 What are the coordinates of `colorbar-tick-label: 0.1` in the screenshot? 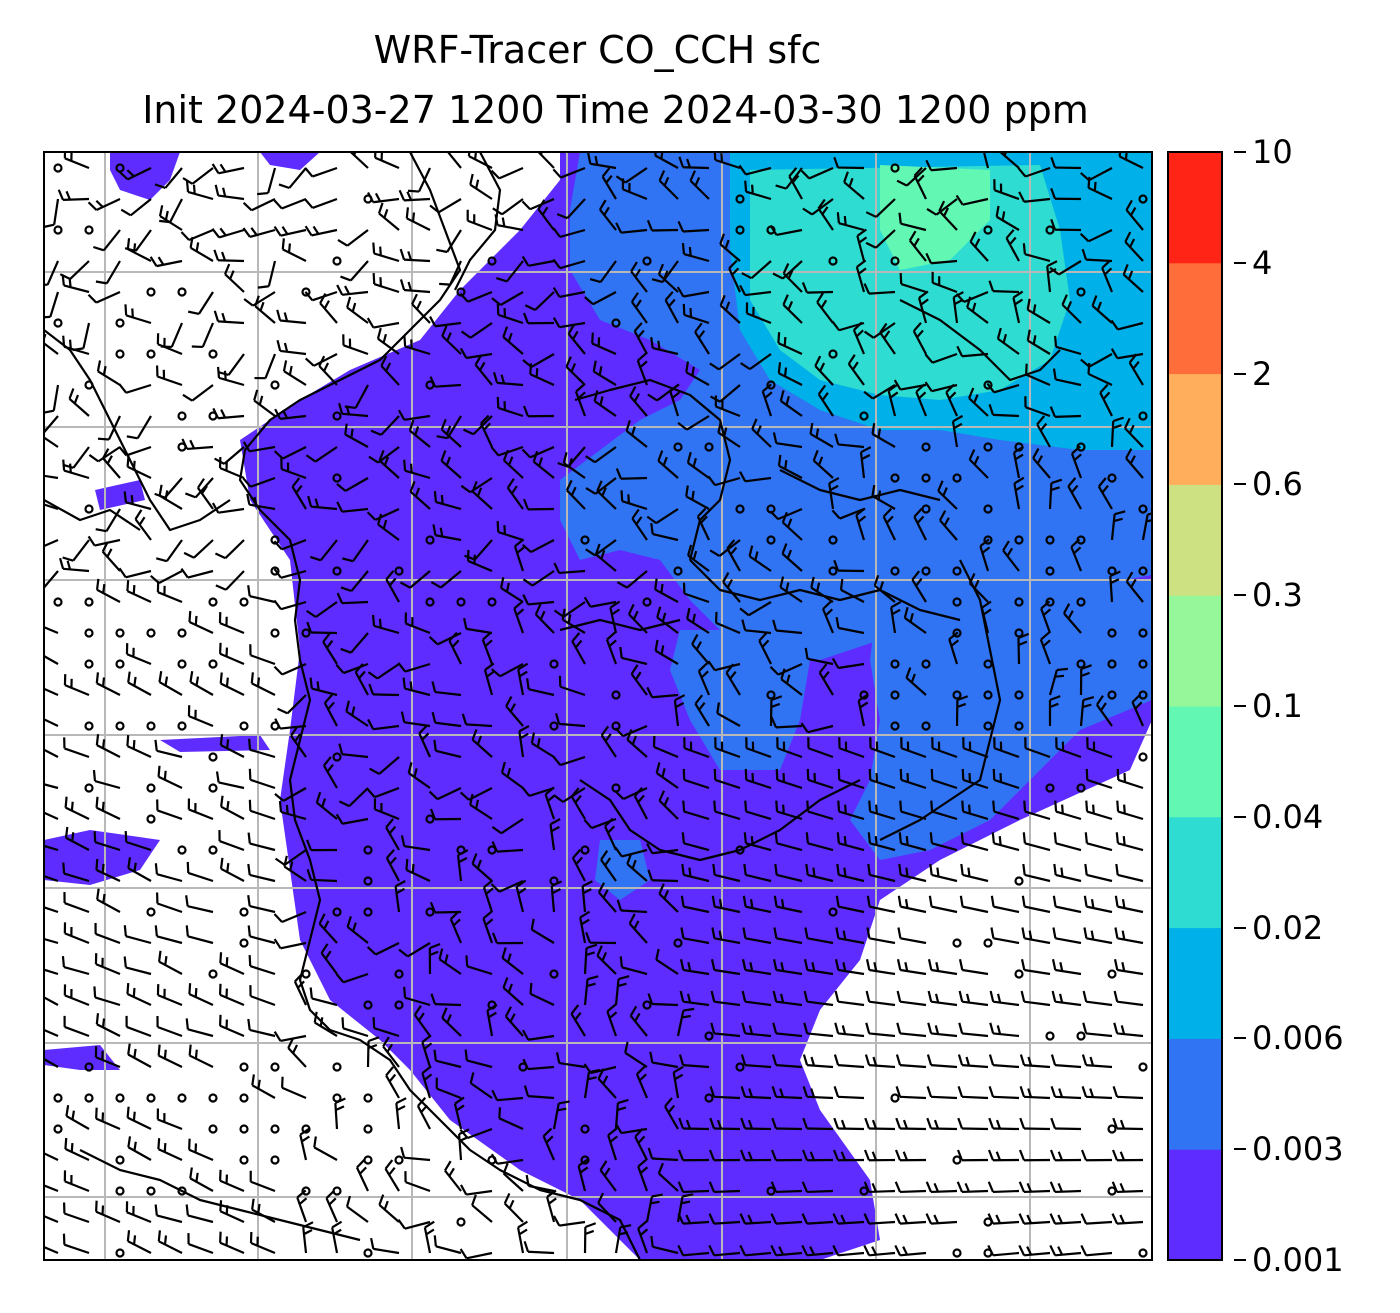 It's located at (1277, 706).